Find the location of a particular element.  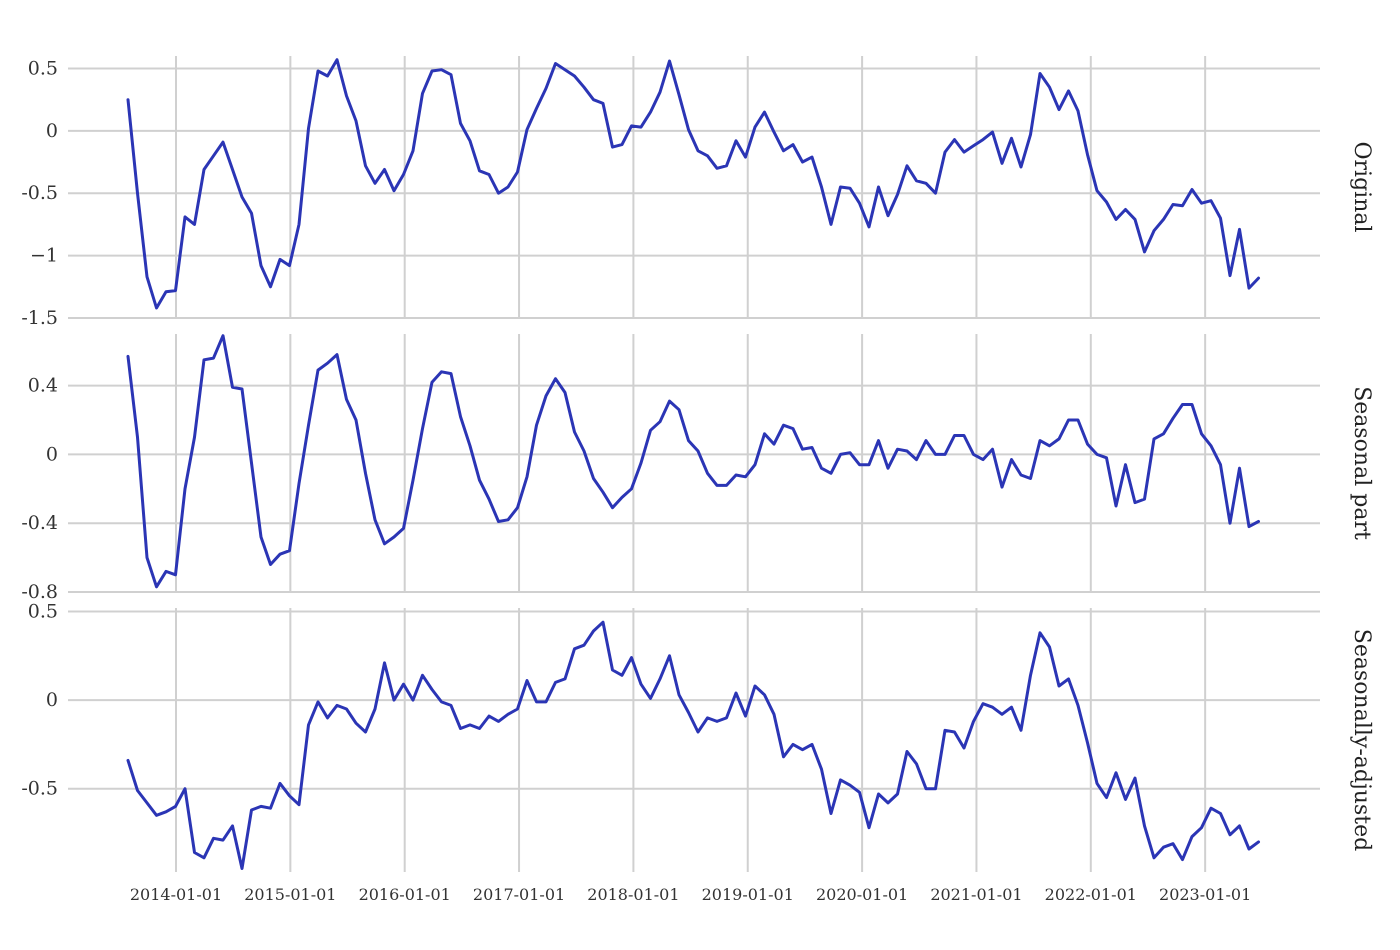

x-tick-label: 2022-01-01 is located at coordinates (1091, 894).